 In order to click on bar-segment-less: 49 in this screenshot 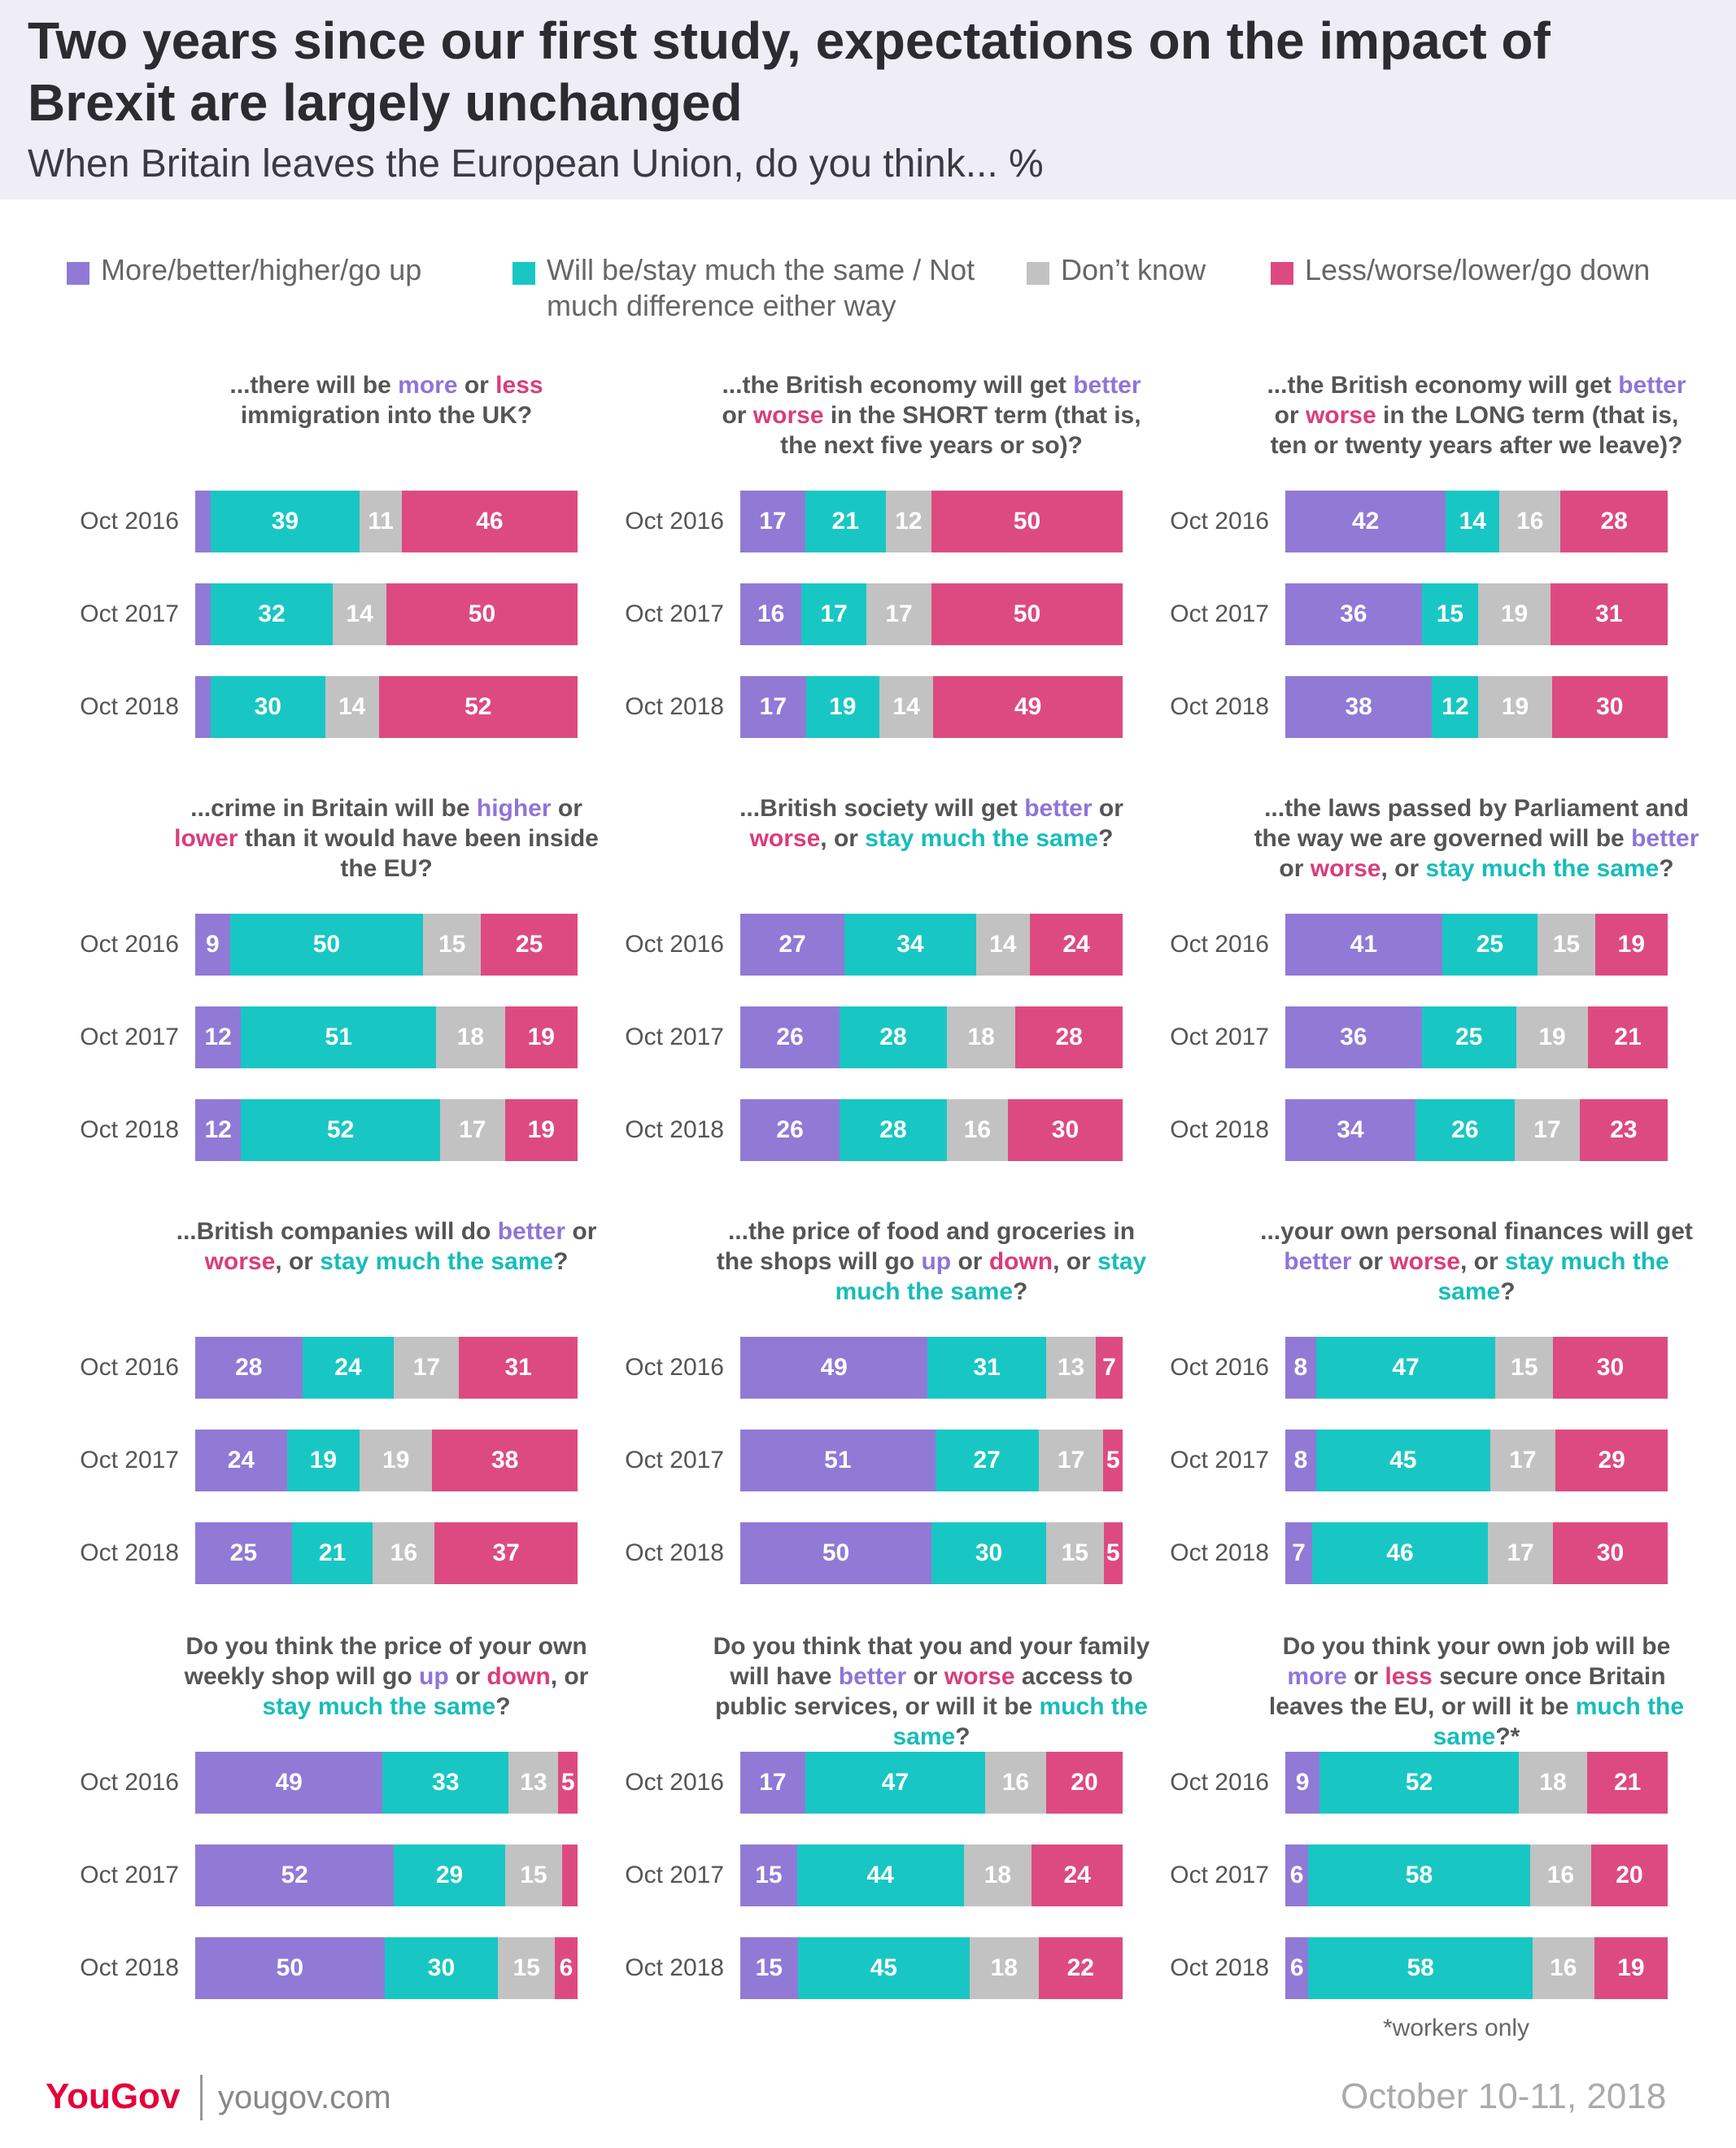, I will do `click(1028, 707)`.